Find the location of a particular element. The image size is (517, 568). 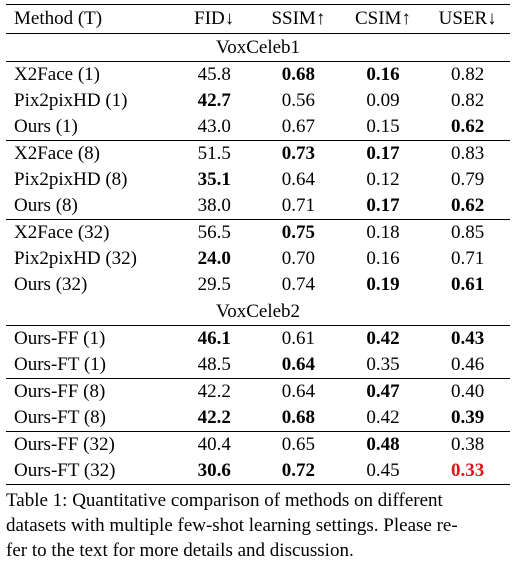

cell-method: Pix2pixHD (32) is located at coordinates (75, 258).